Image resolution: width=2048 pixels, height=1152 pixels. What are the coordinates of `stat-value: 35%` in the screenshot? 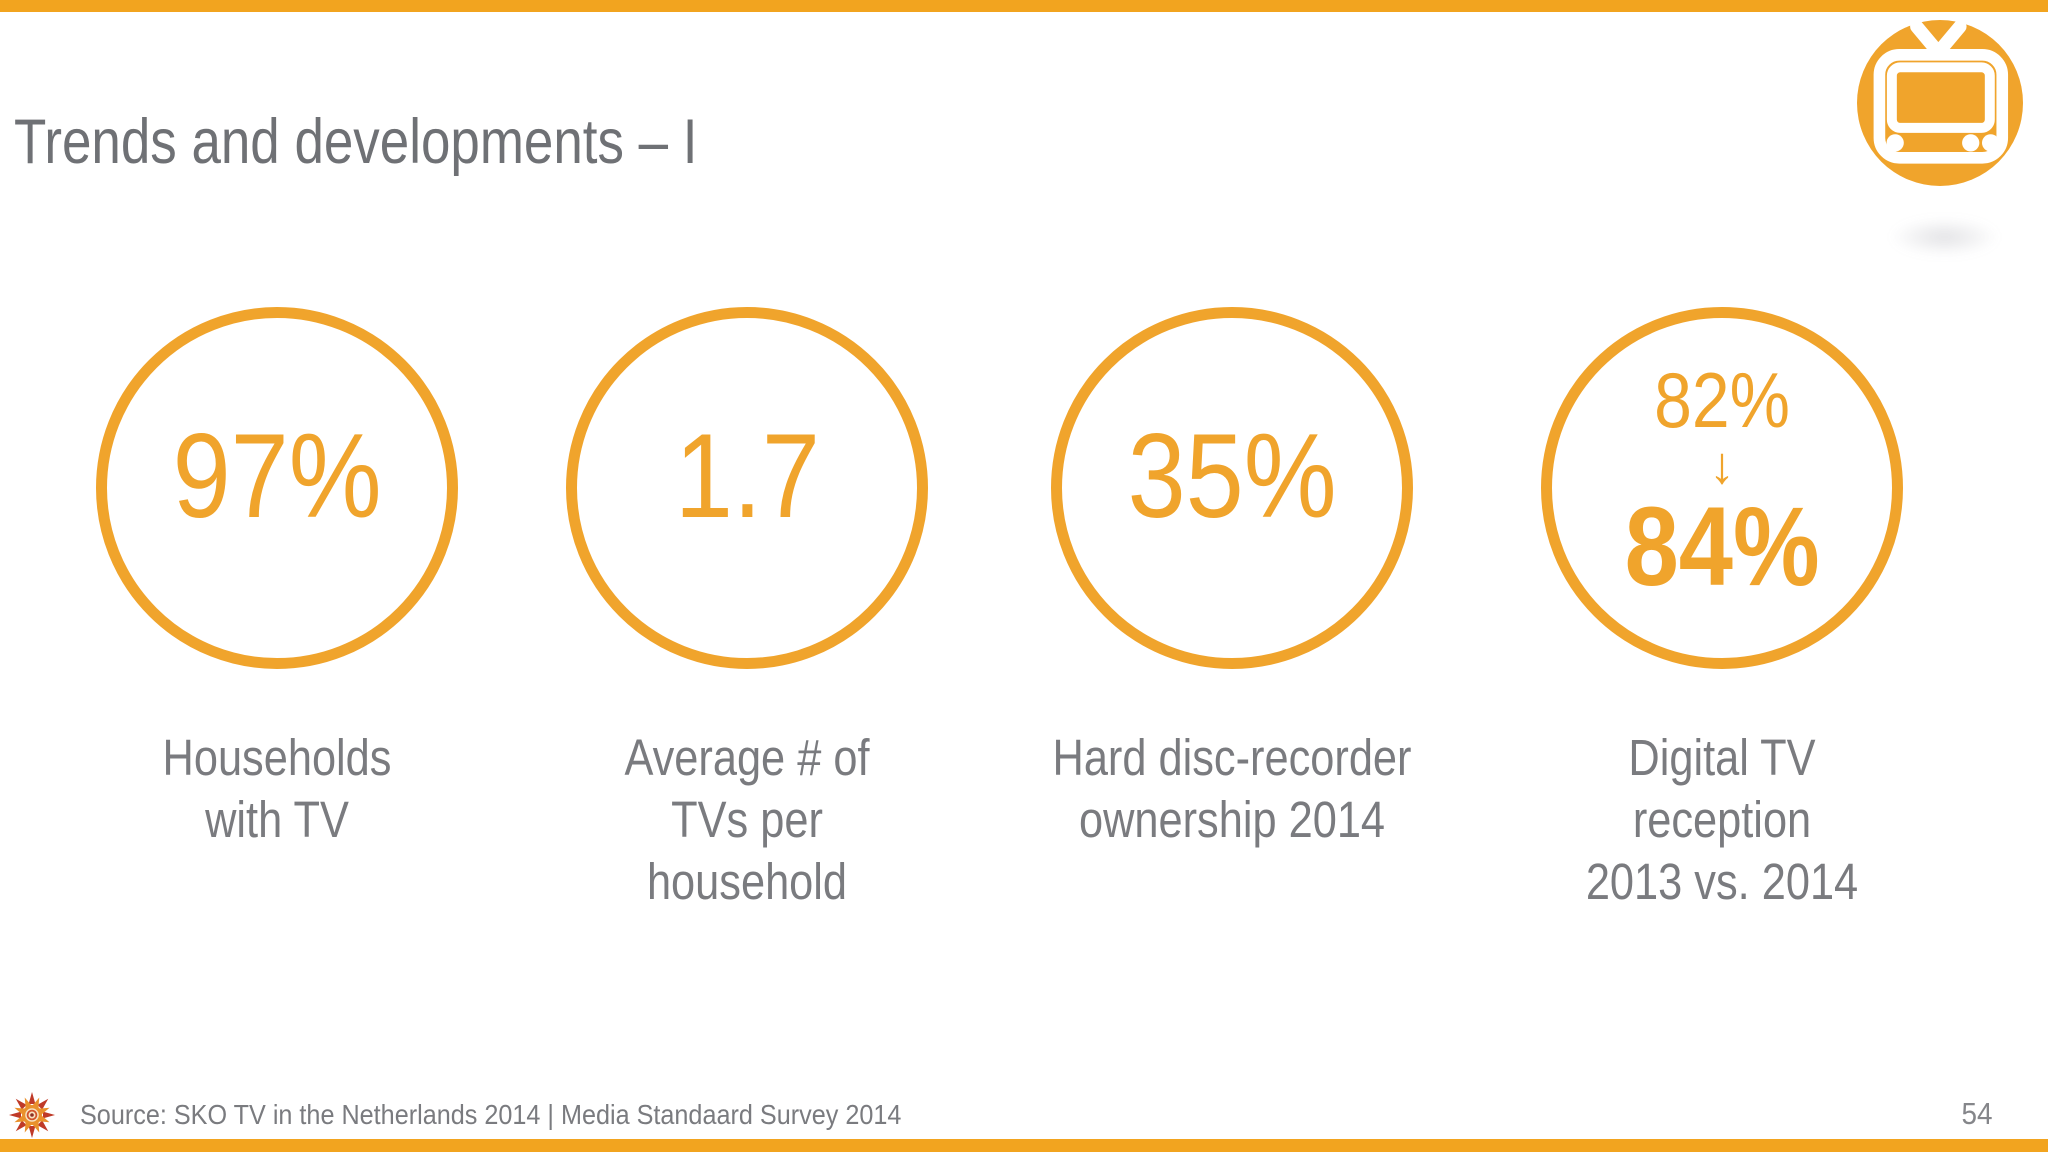 It's located at (1232, 476).